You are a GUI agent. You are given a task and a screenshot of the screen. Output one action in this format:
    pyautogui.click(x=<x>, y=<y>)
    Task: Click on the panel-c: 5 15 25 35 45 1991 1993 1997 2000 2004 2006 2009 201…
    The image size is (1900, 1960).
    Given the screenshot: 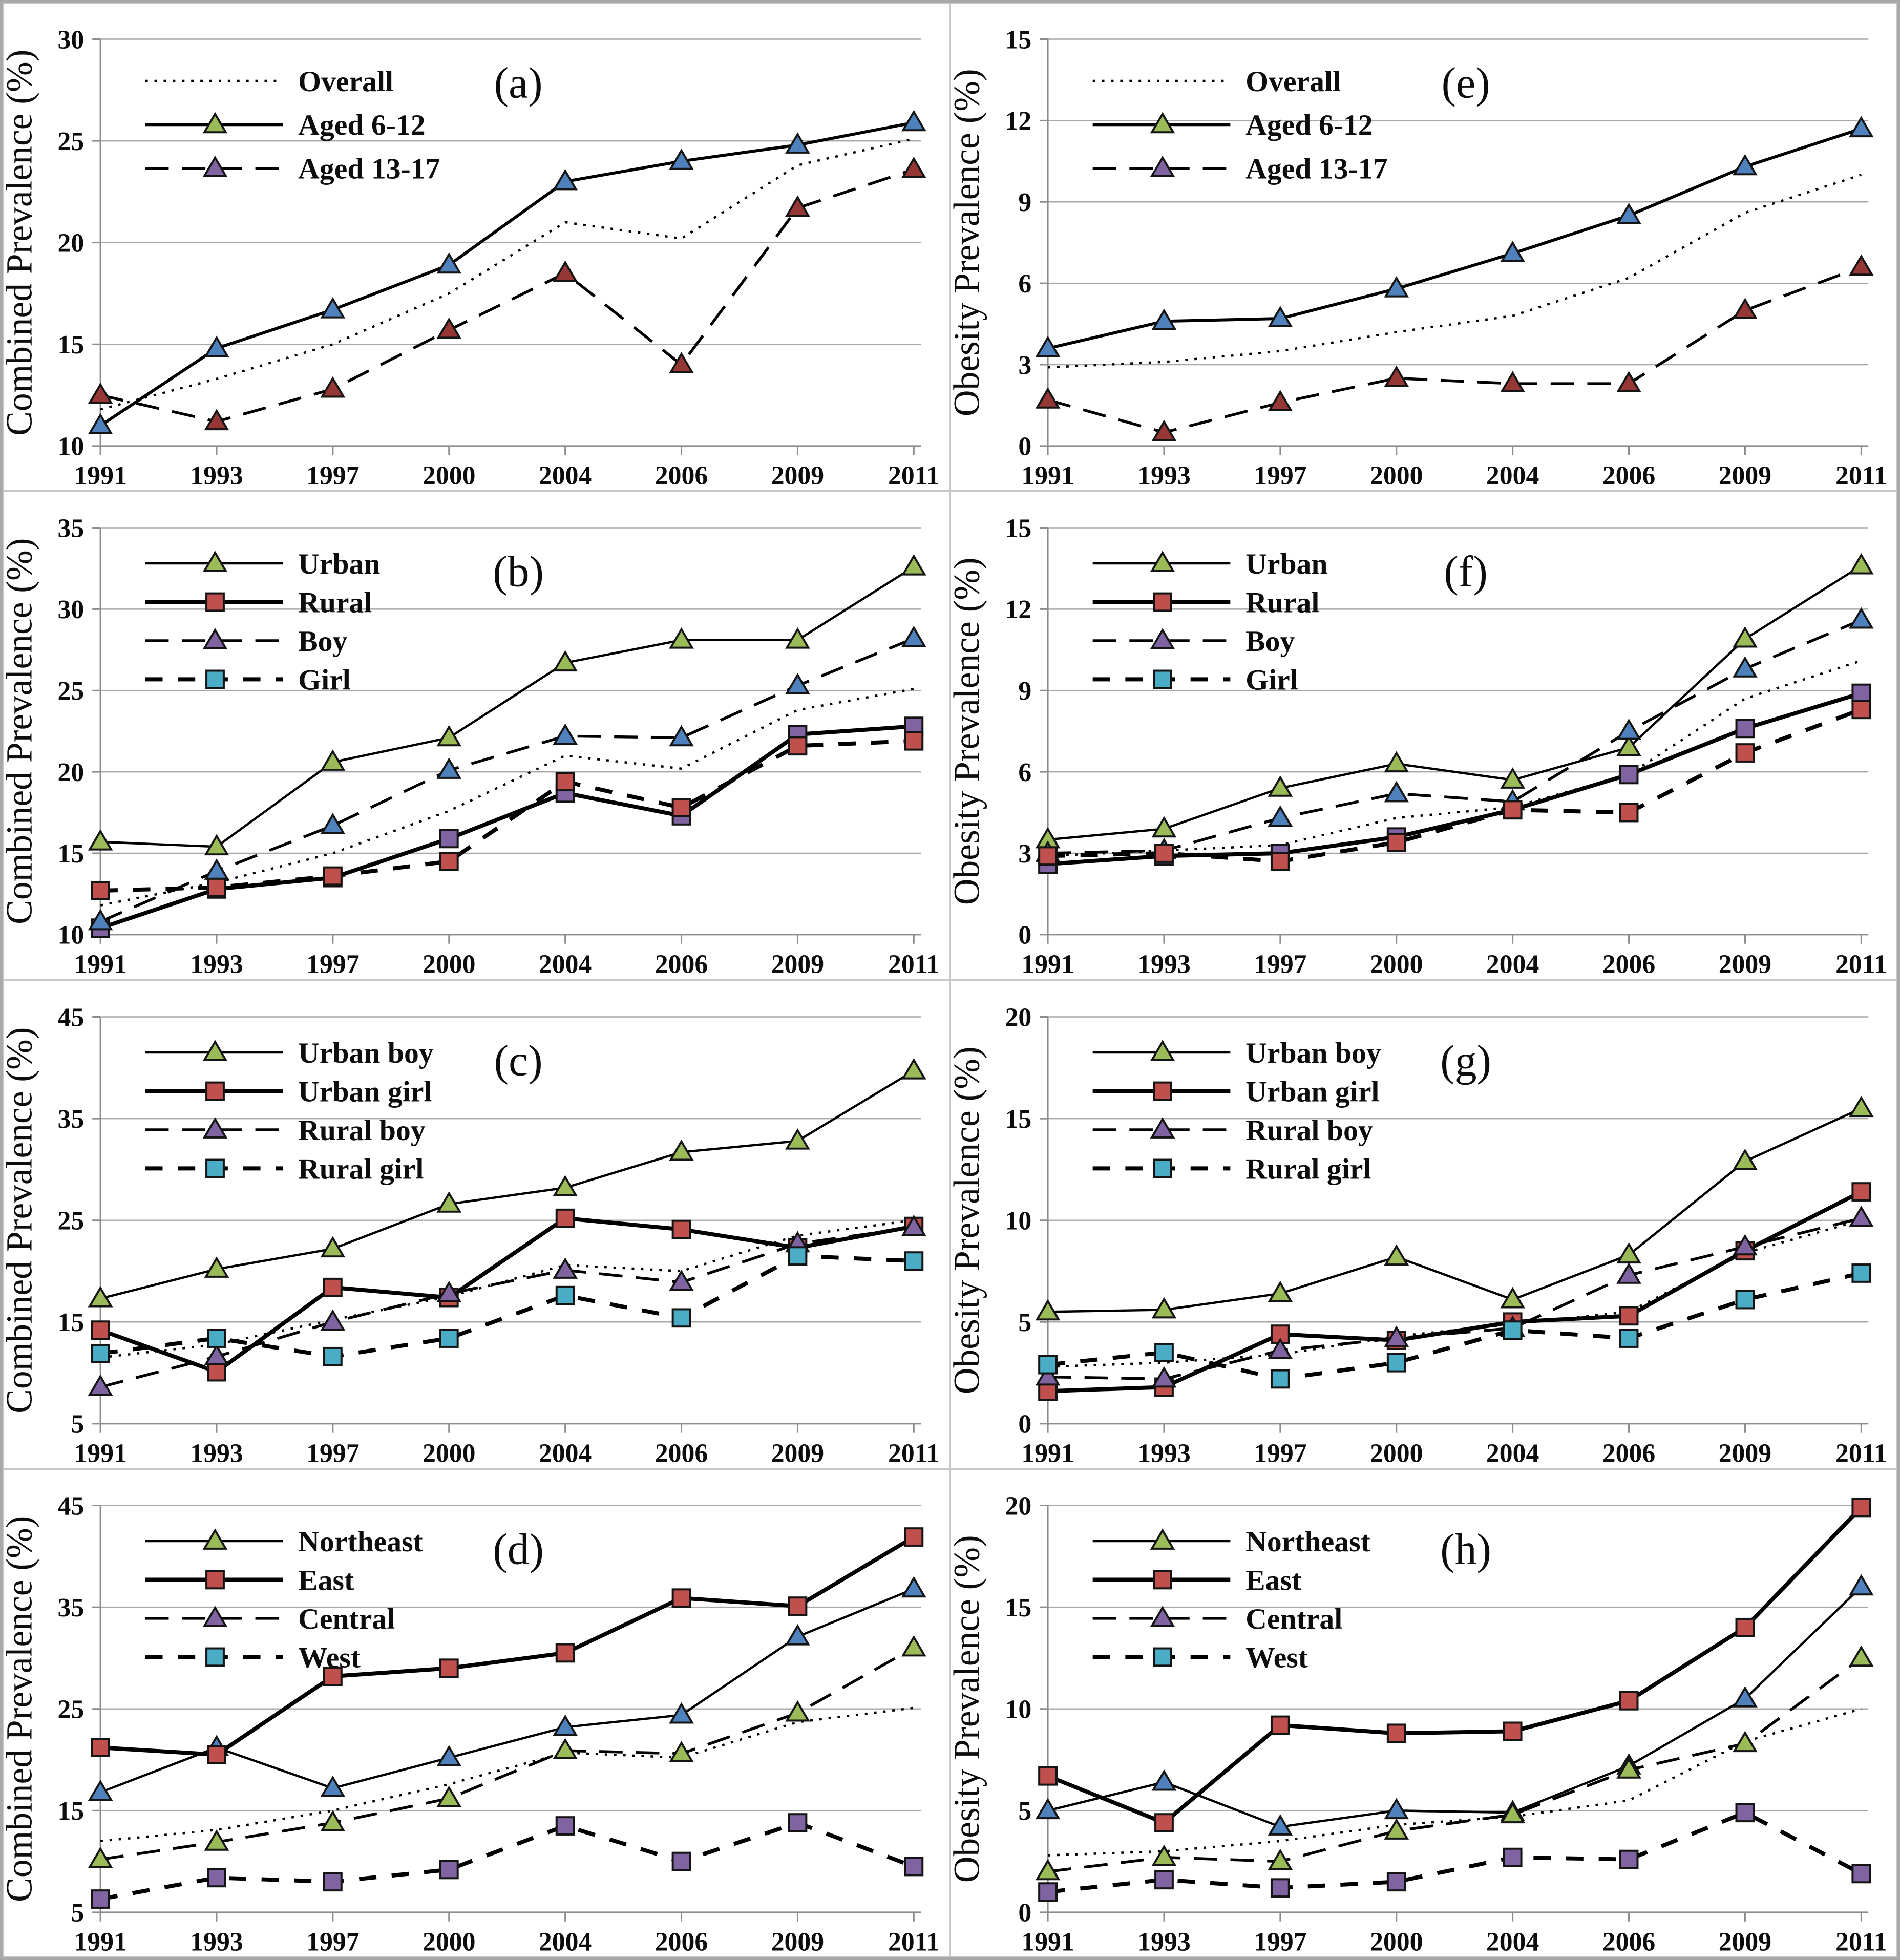 What is the action you would take?
    pyautogui.click(x=477, y=1224)
    